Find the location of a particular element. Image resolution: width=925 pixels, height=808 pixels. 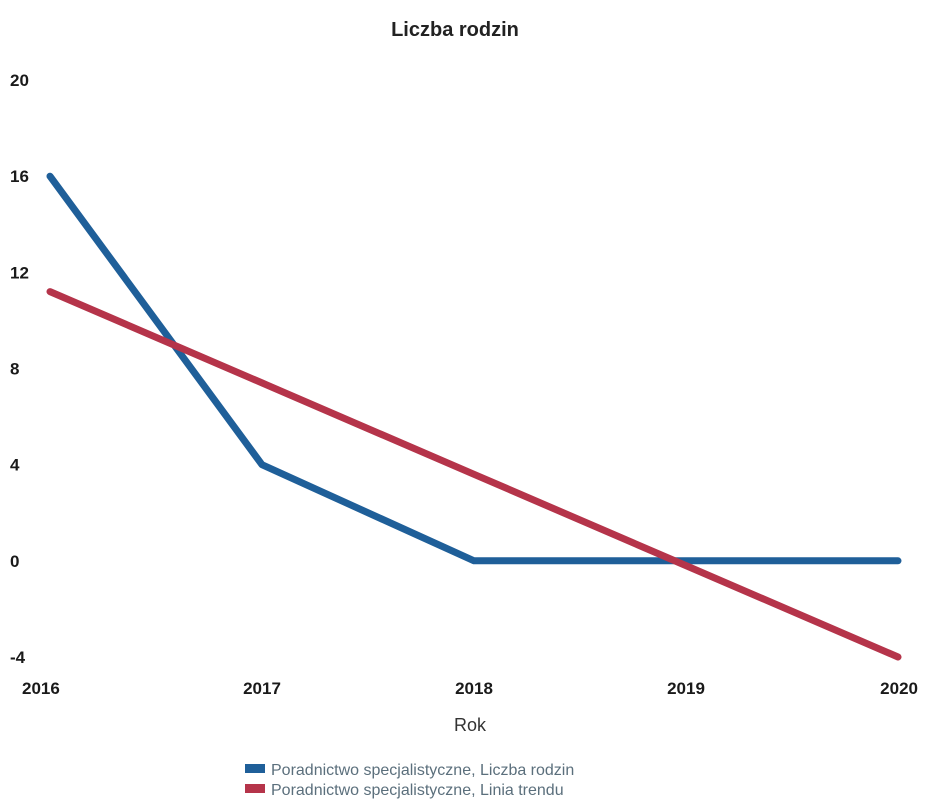

x-tick-label: 2020 is located at coordinates (899, 688).